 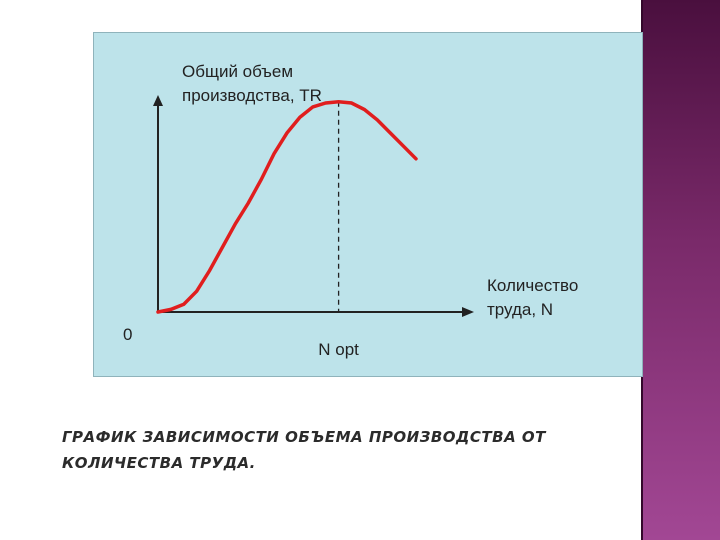 What do you see at coordinates (468, 312) in the screenshot?
I see `x-axis-arrow` at bounding box center [468, 312].